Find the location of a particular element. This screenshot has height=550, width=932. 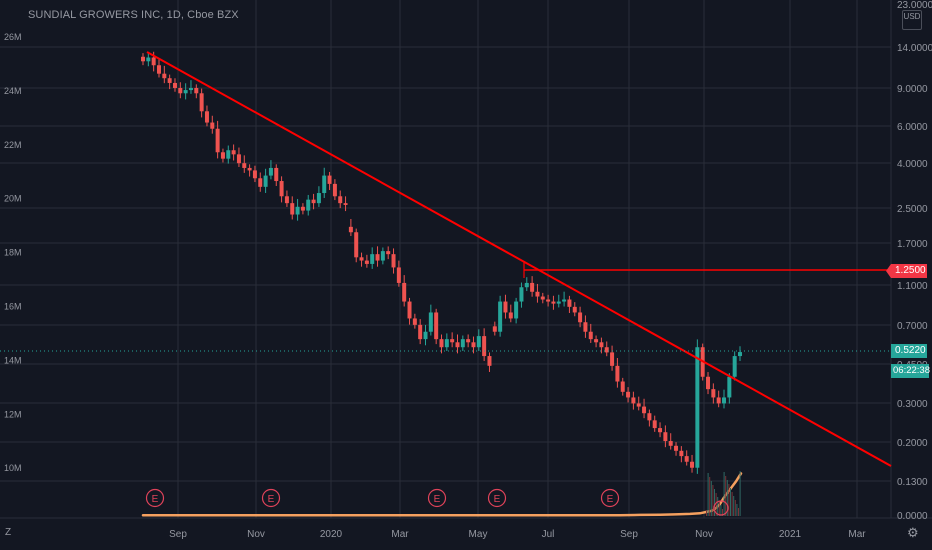

time-axis: Sep Nov 2020 Mar May Jul Sep Nov 2021 Mar is located at coordinates (517, 534).